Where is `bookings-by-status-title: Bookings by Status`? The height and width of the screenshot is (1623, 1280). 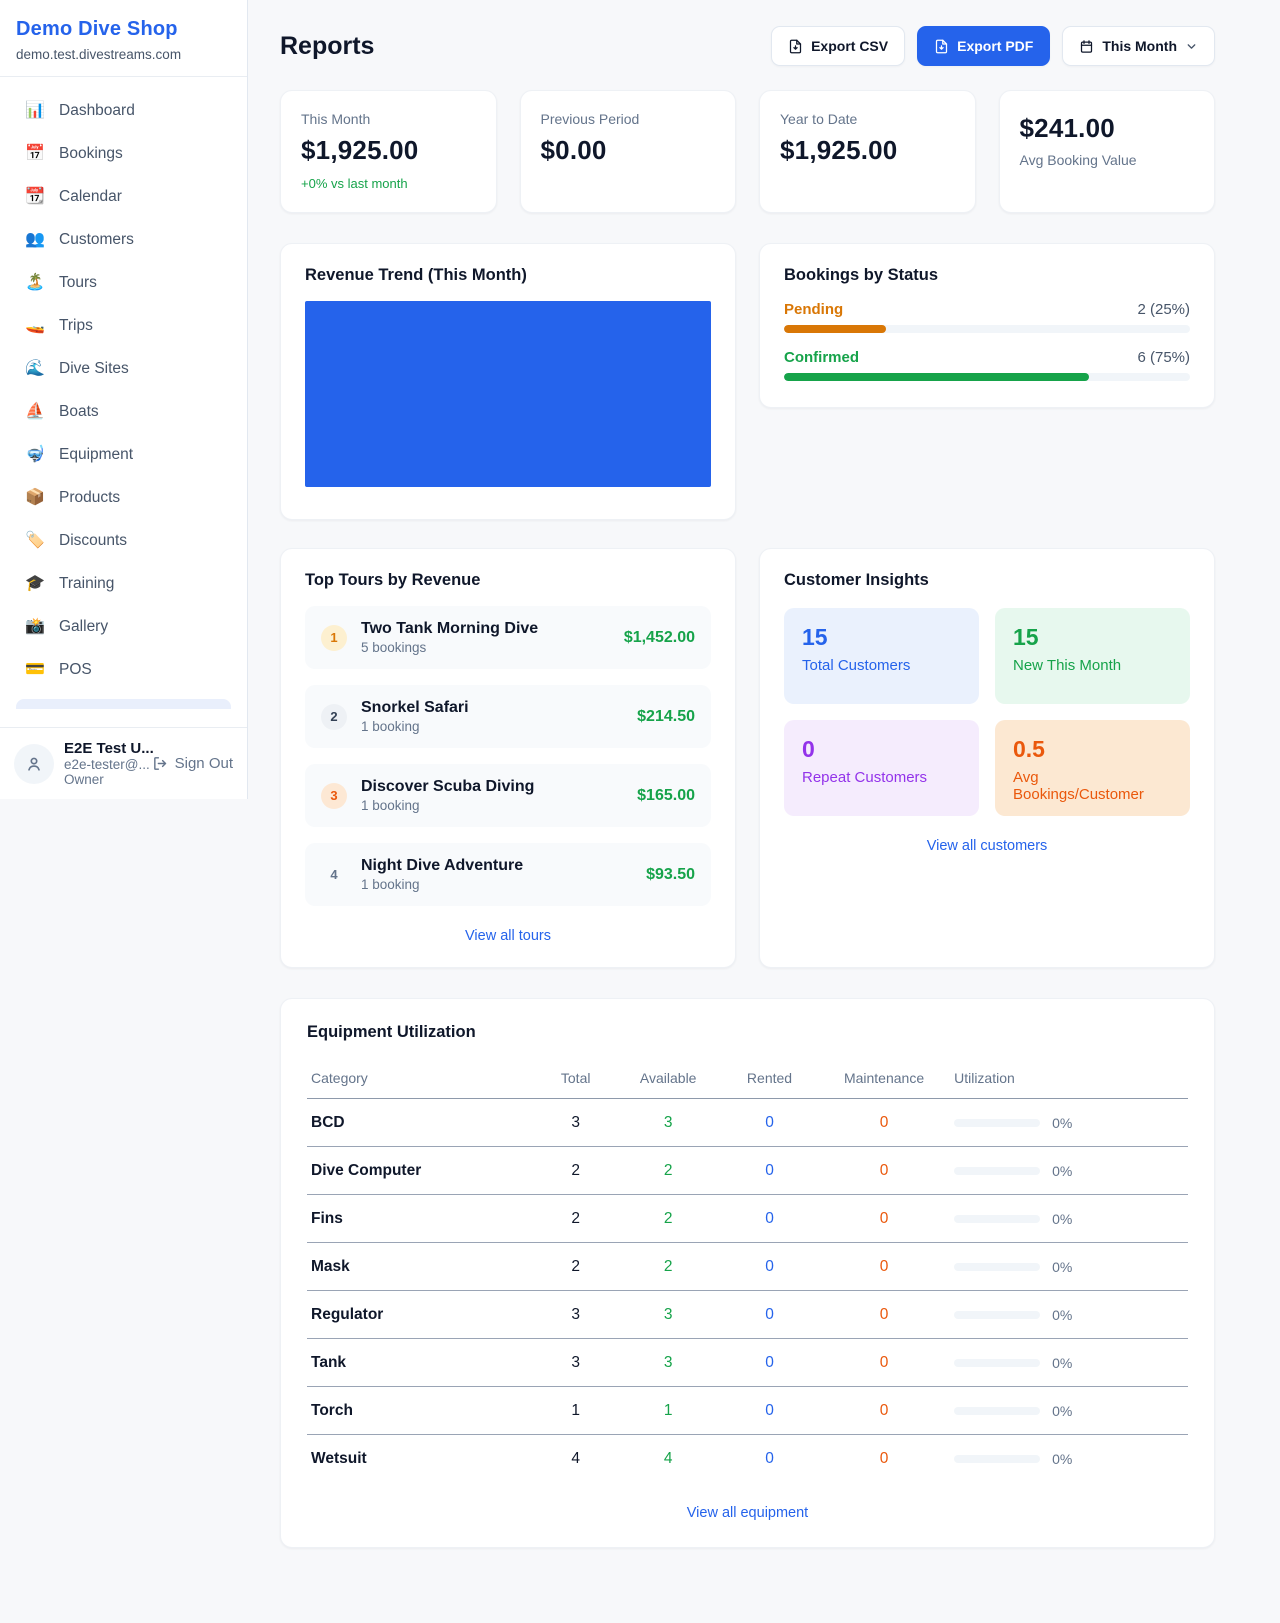
bookings-by-status-title: Bookings by Status is located at coordinates (861, 275).